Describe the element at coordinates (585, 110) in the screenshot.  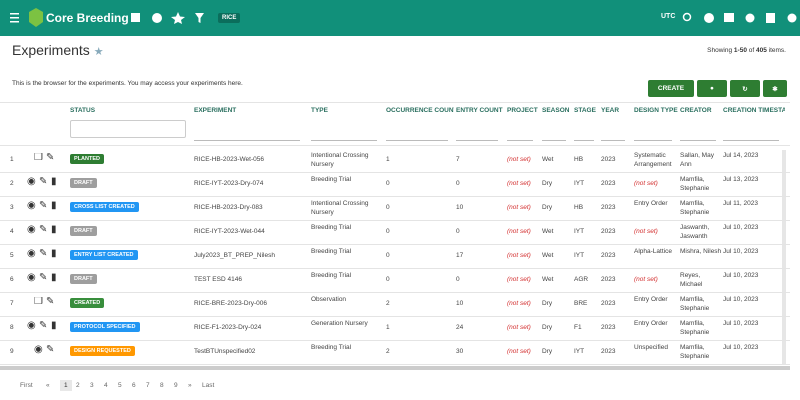
I see `column-header: STAGE` at that location.